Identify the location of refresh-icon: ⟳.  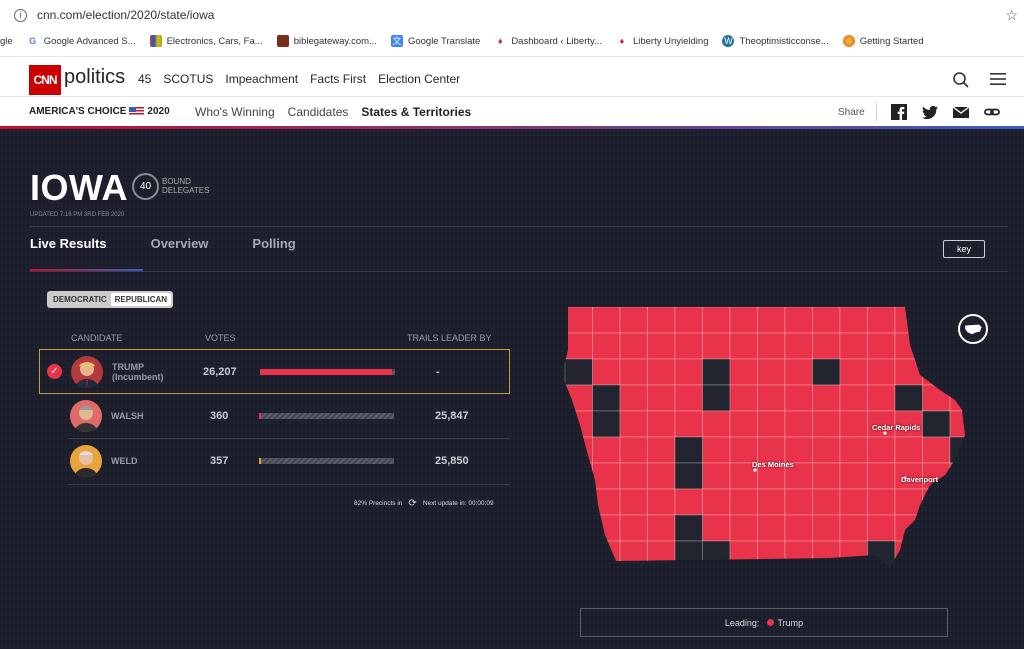
(412, 503).